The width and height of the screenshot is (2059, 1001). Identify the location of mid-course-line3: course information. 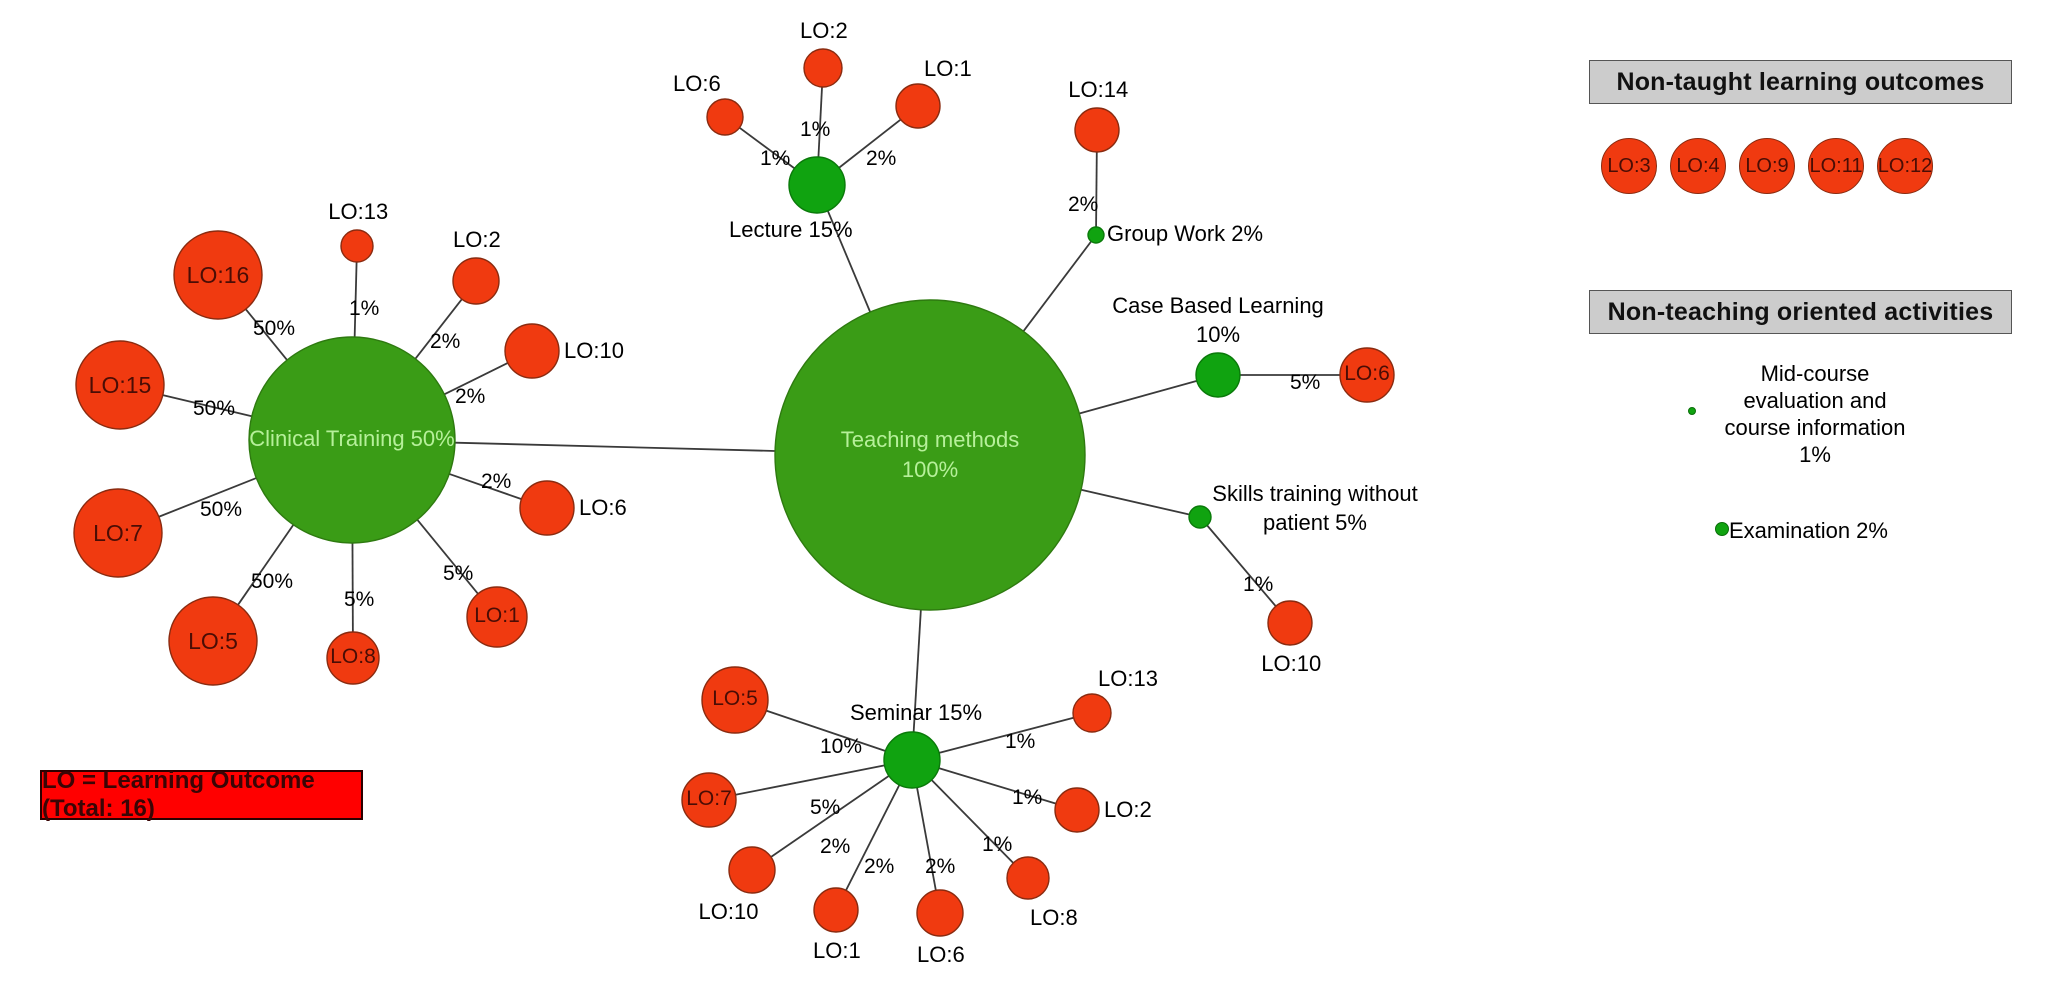
(1815, 427).